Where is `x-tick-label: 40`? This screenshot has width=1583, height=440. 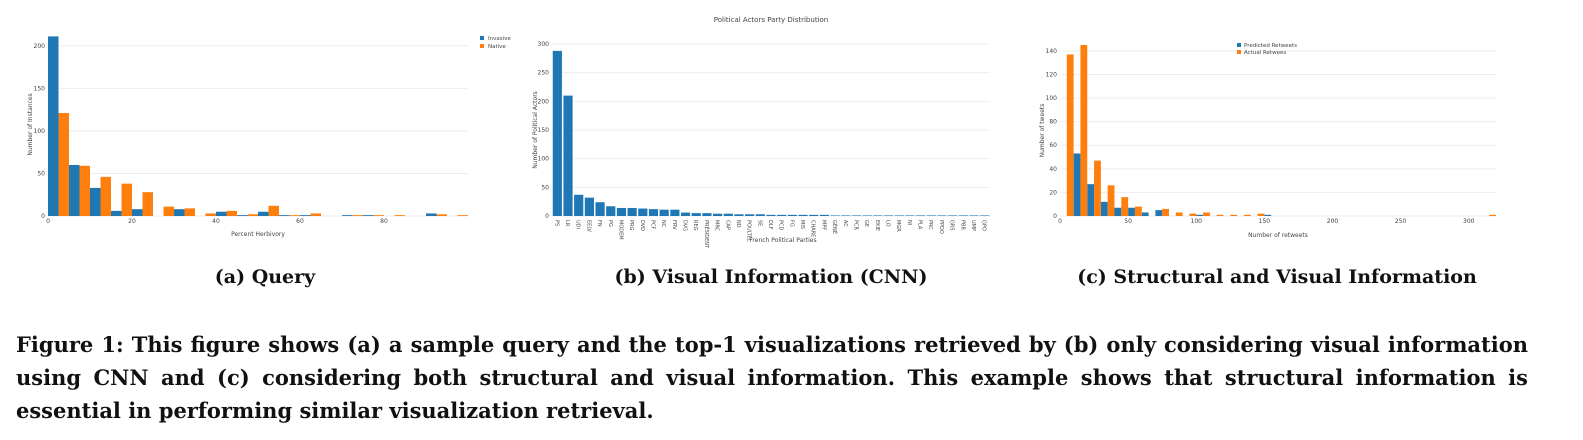 x-tick-label: 40 is located at coordinates (216, 221).